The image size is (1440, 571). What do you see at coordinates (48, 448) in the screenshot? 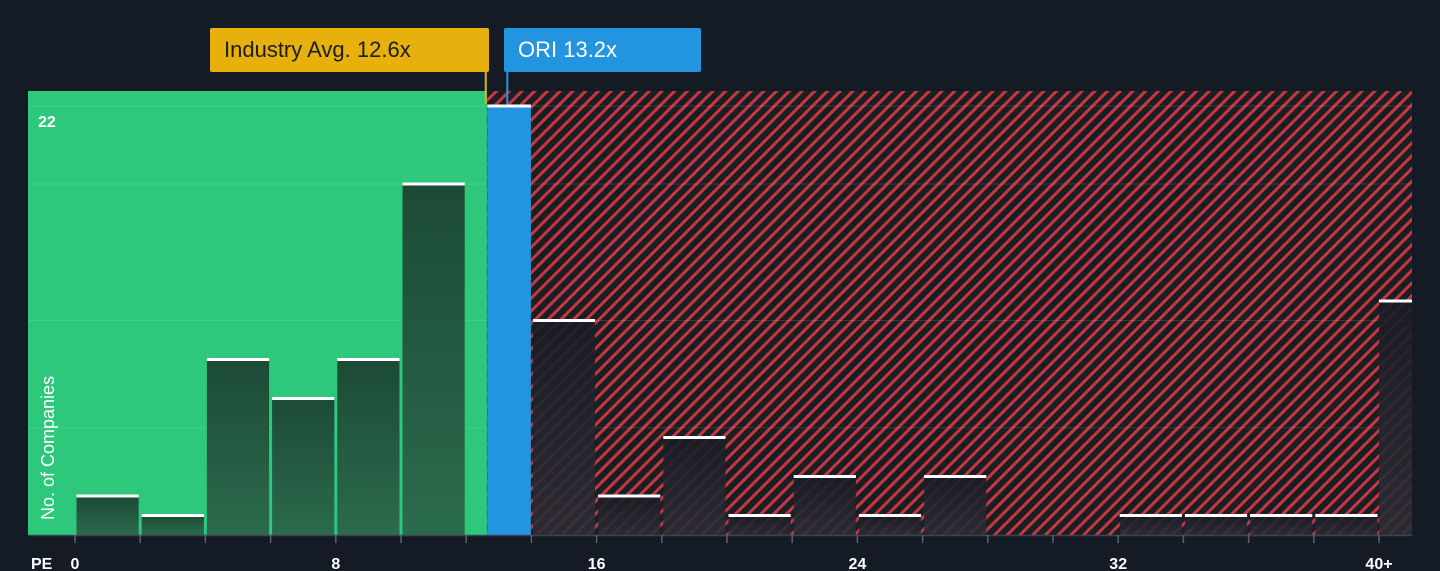
I see `y-axis-label: No. of Companies` at bounding box center [48, 448].